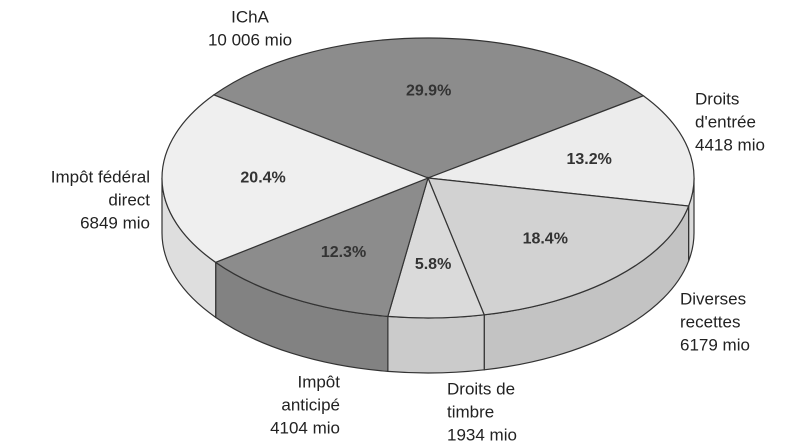 The width and height of the screenshot is (788, 445). Describe the element at coordinates (545, 238) in the screenshot. I see `value-label: 18.4%` at that location.